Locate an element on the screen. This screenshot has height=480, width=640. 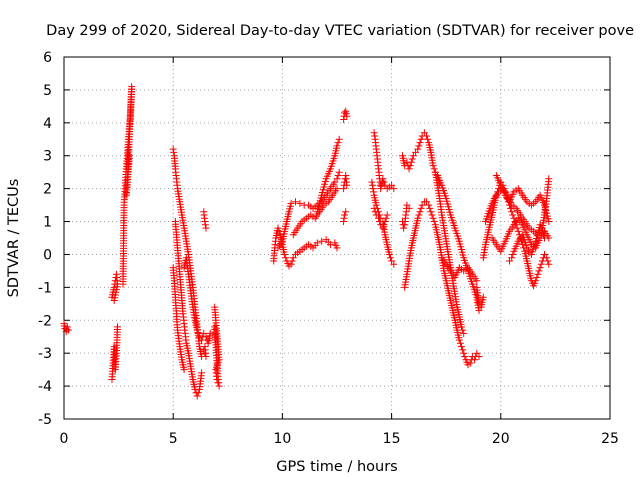
y-tick-label: 5 is located at coordinates (47, 91).